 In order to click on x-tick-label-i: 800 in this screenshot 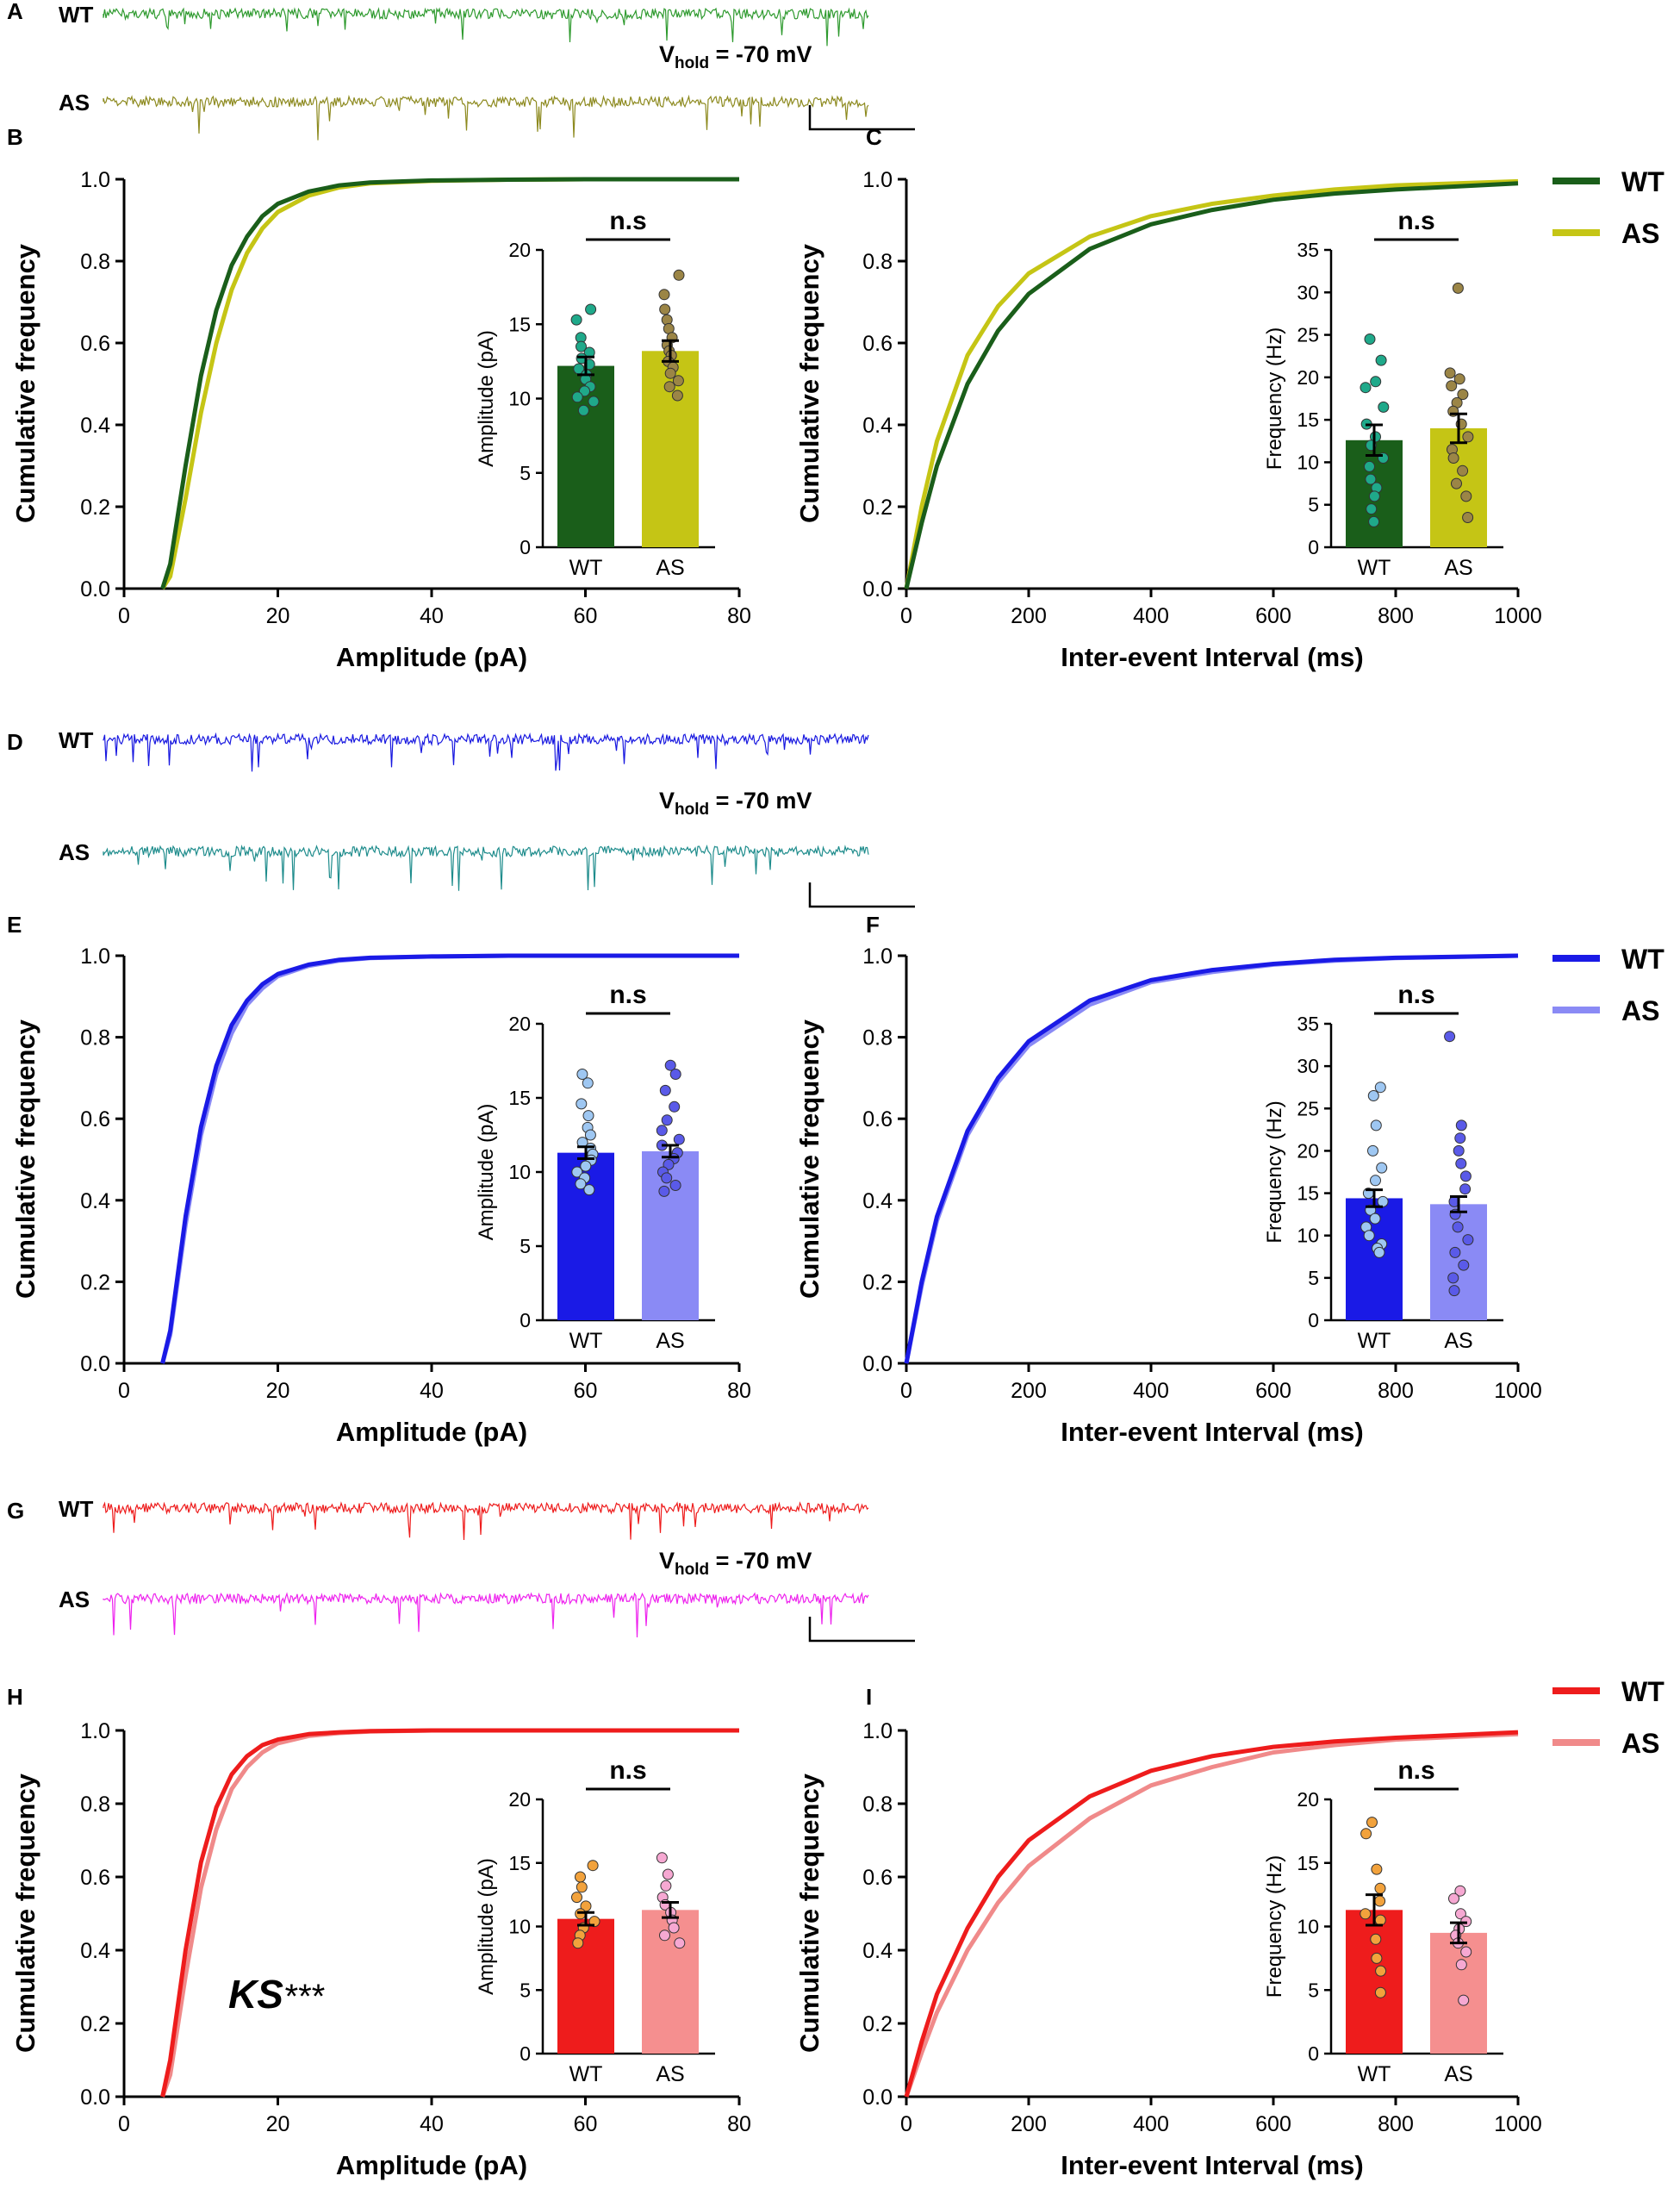, I will do `click(1396, 2124)`.